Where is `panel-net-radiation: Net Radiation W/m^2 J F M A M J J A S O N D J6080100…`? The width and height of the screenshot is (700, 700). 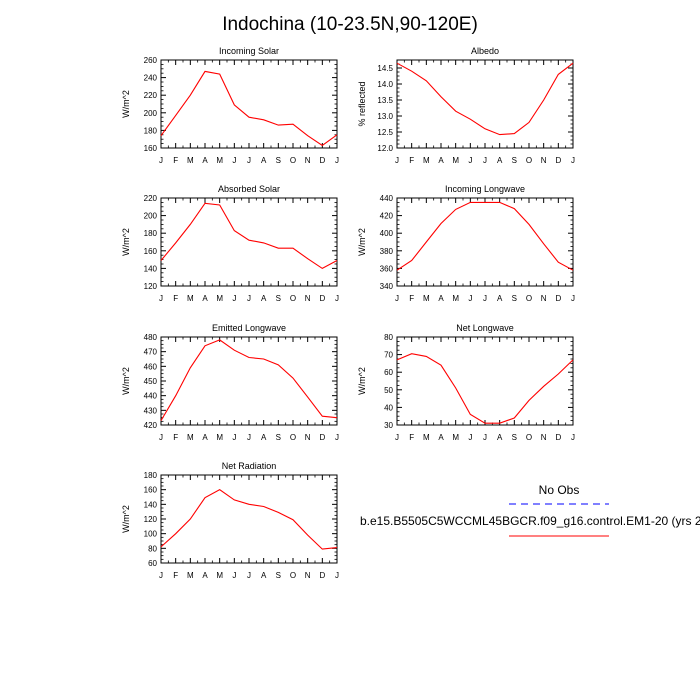 panel-net-radiation: Net Radiation W/m^2 J F M A M J J A S O N D J6080100… is located at coordinates (230, 520).